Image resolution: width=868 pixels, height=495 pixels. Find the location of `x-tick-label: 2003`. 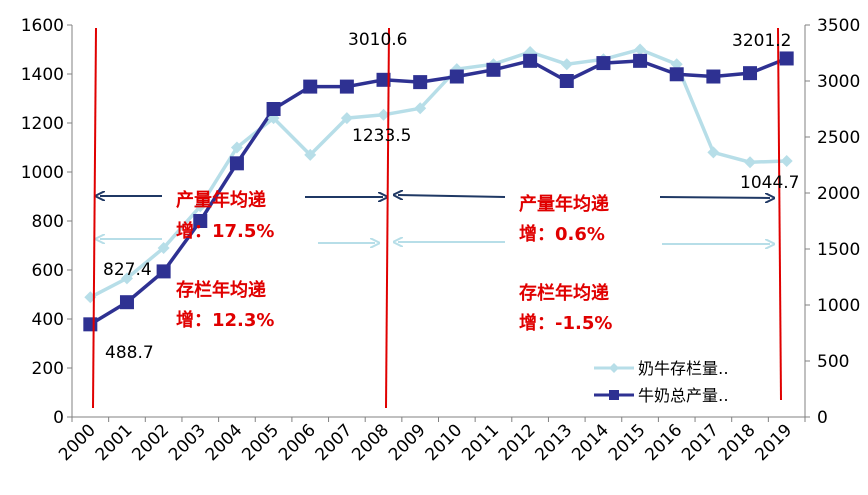

x-tick-label: 2003 is located at coordinates (187, 442).